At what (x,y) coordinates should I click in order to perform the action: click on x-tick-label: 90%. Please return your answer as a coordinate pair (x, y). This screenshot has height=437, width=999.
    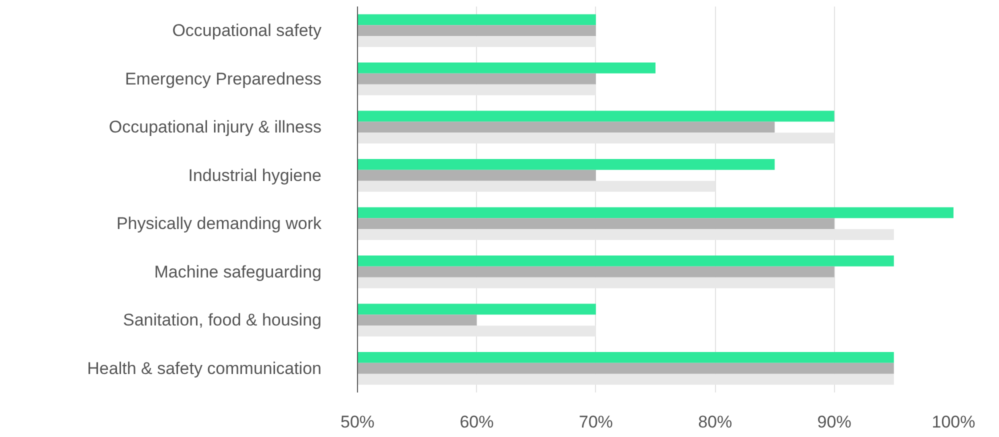
    Looking at the image, I should click on (834, 422).